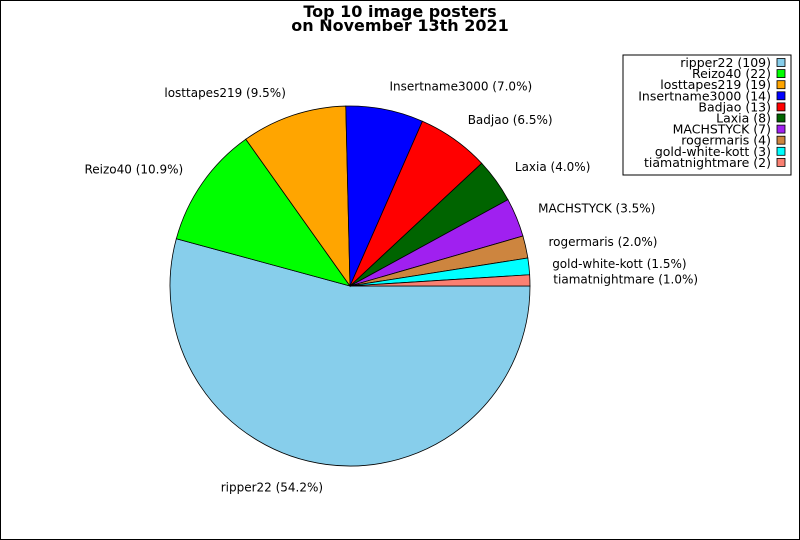 This screenshot has width=800, height=540. I want to click on slice-label-ripper22: ripper22 (54.2%), so click(272, 488).